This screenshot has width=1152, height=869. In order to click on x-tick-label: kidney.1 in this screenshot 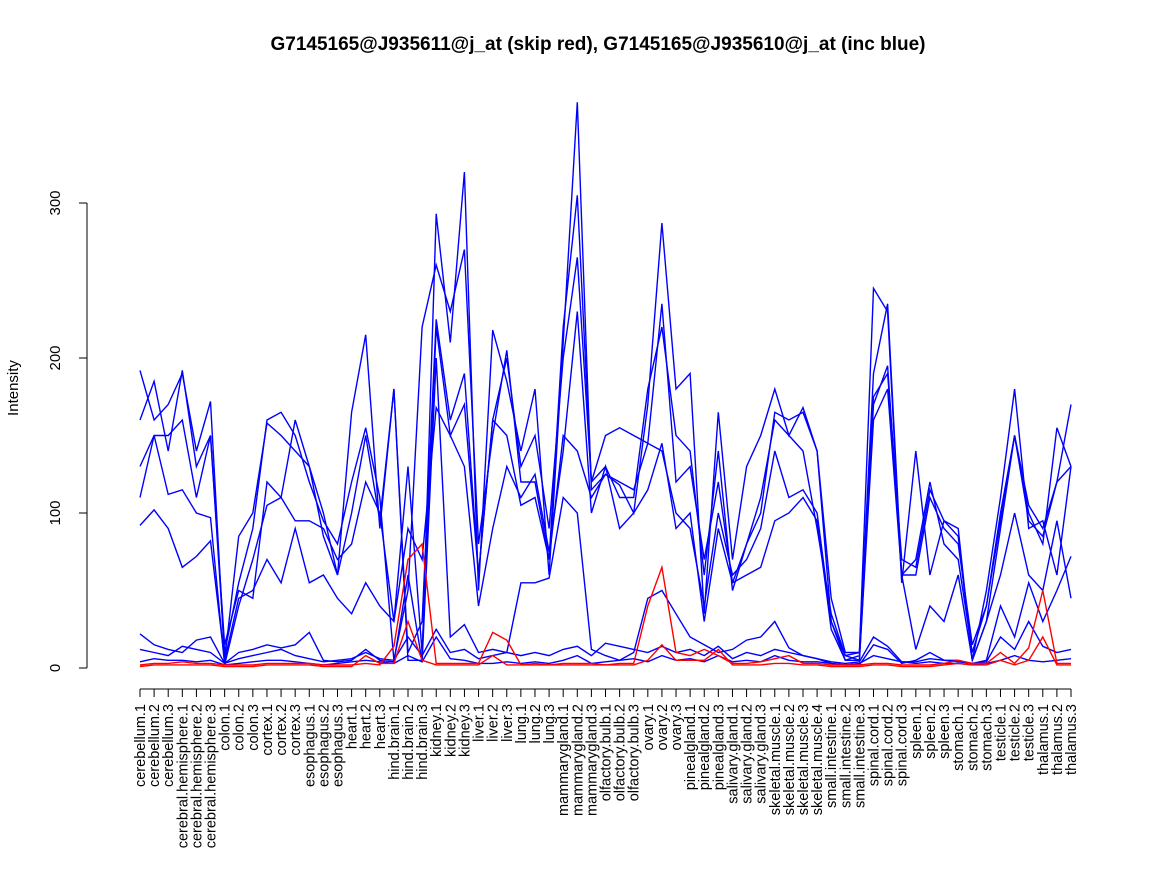, I will do `click(437, 730)`.